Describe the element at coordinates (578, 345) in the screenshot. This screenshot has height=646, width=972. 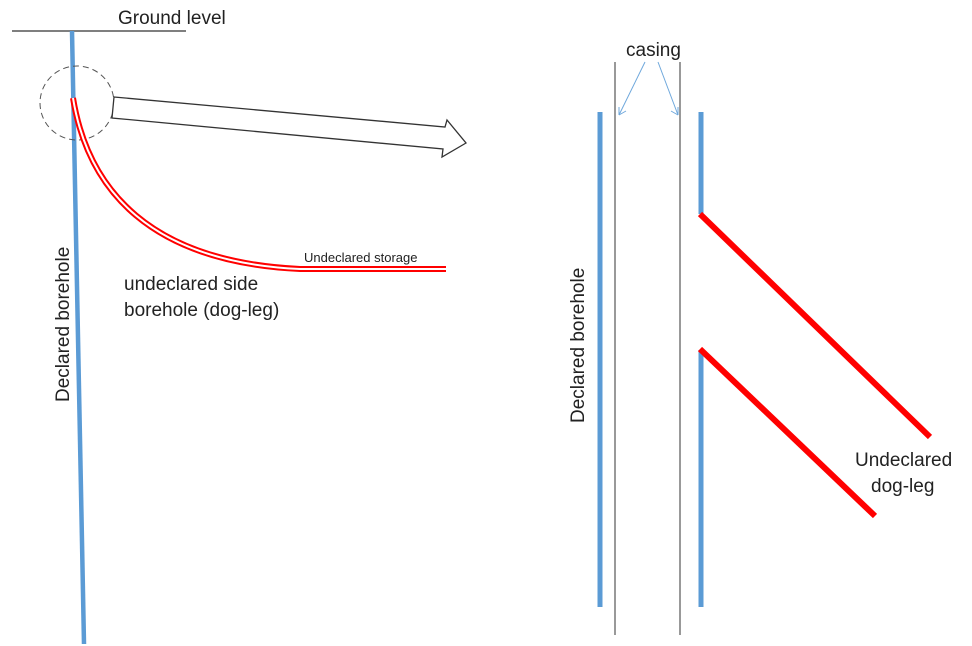
I see `declared-borehole-label-right: Declared borehole` at that location.